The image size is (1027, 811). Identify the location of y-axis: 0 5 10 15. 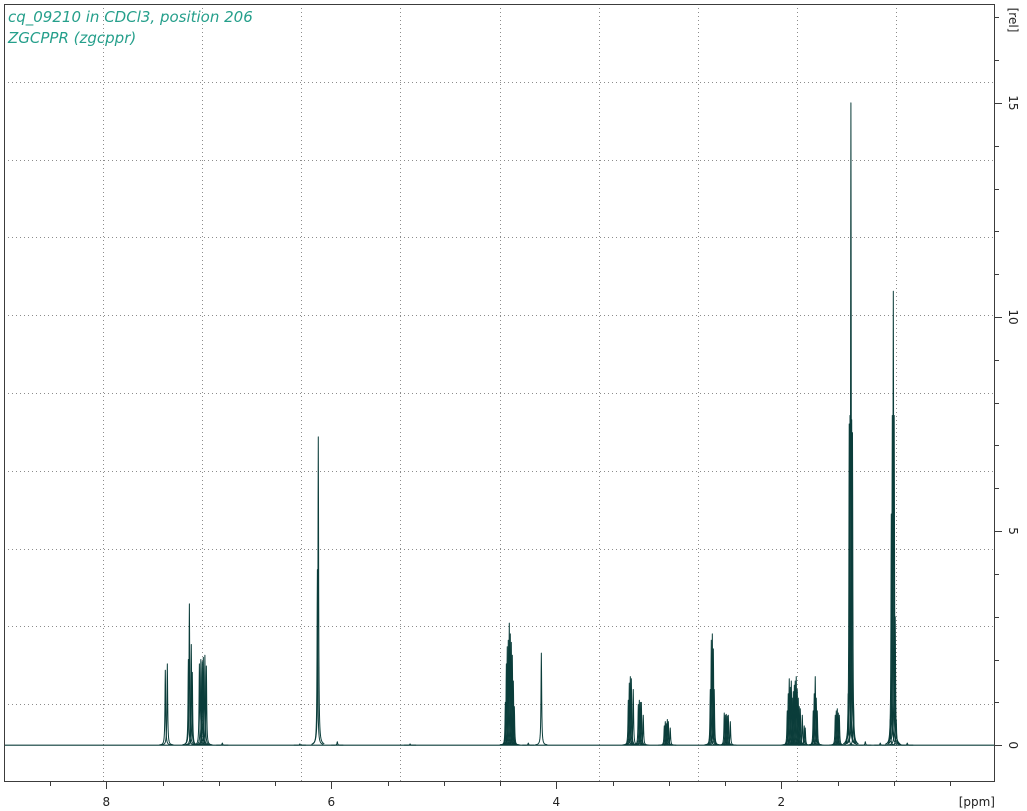
(1007, 383).